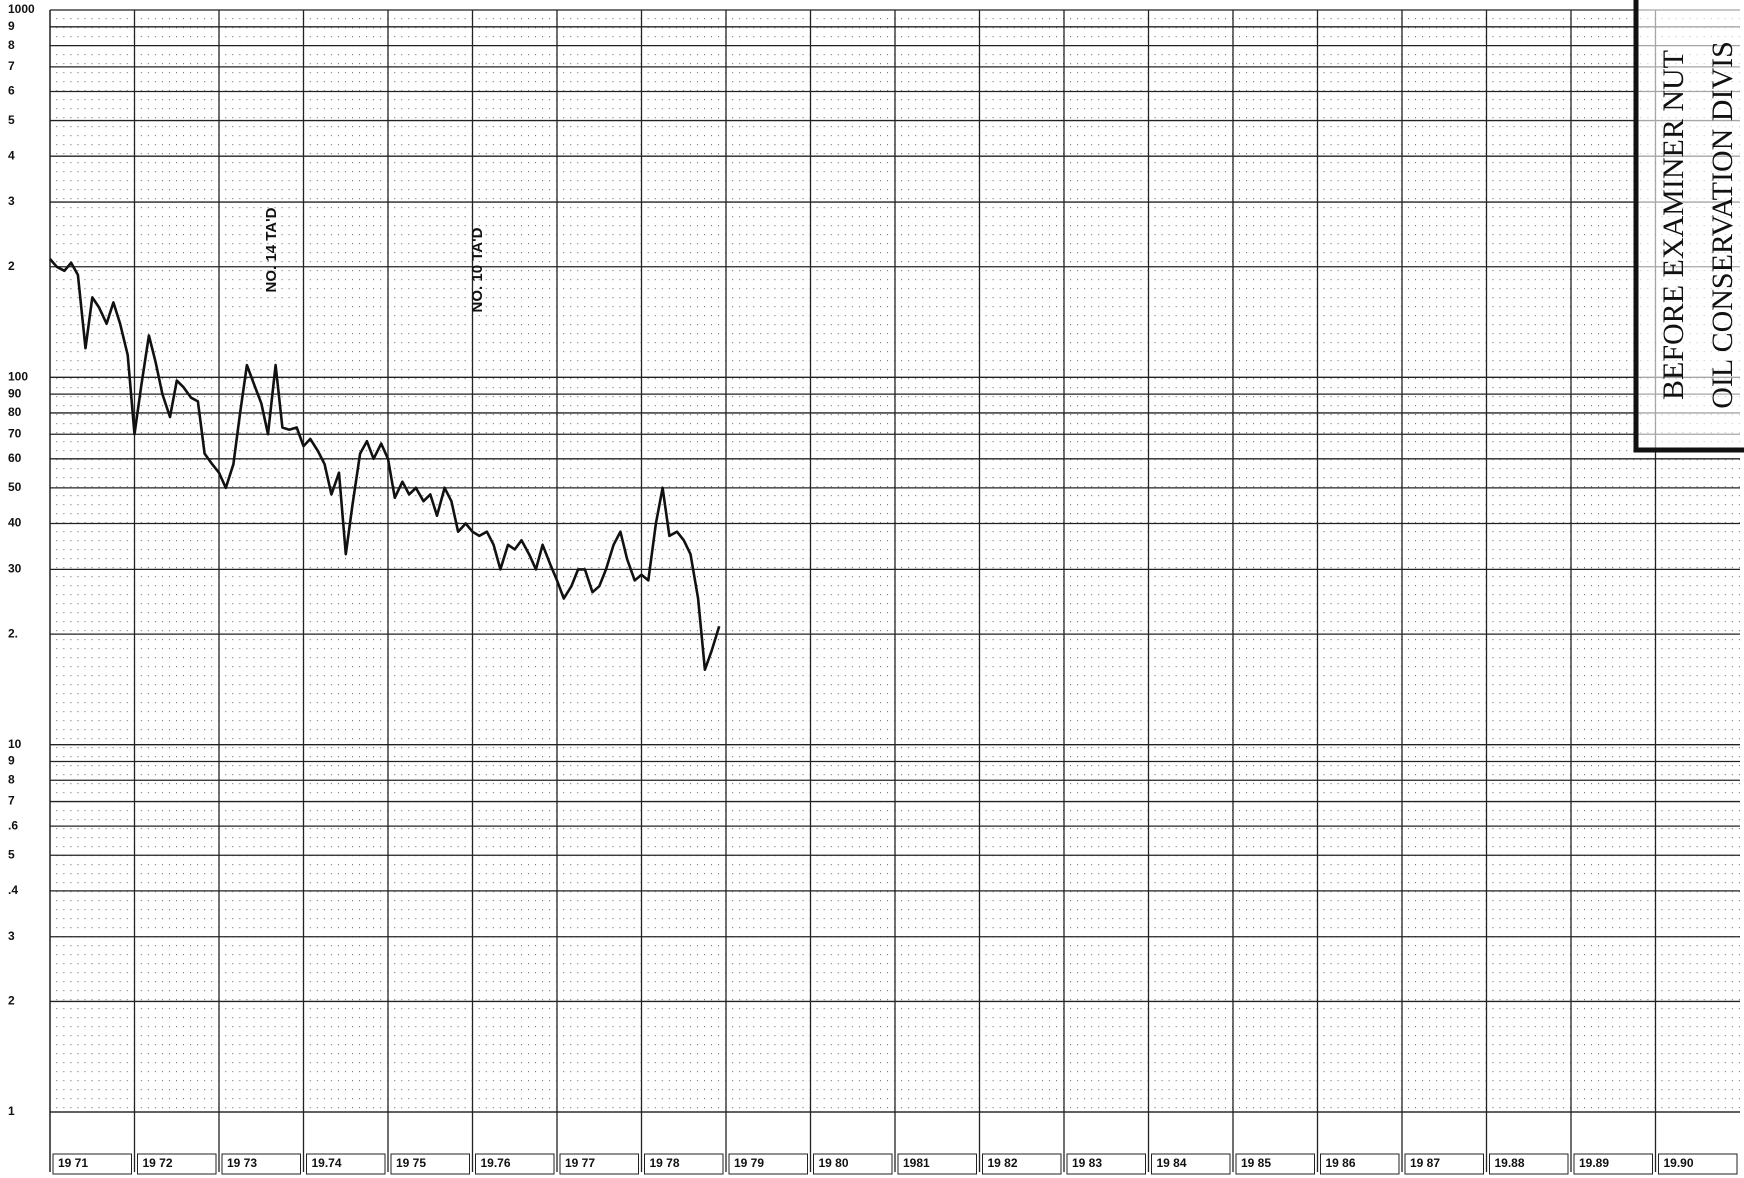 Image resolution: width=1744 pixels, height=1178 pixels. What do you see at coordinates (13, 633) in the screenshot?
I see `y-tick-label: 2.` at bounding box center [13, 633].